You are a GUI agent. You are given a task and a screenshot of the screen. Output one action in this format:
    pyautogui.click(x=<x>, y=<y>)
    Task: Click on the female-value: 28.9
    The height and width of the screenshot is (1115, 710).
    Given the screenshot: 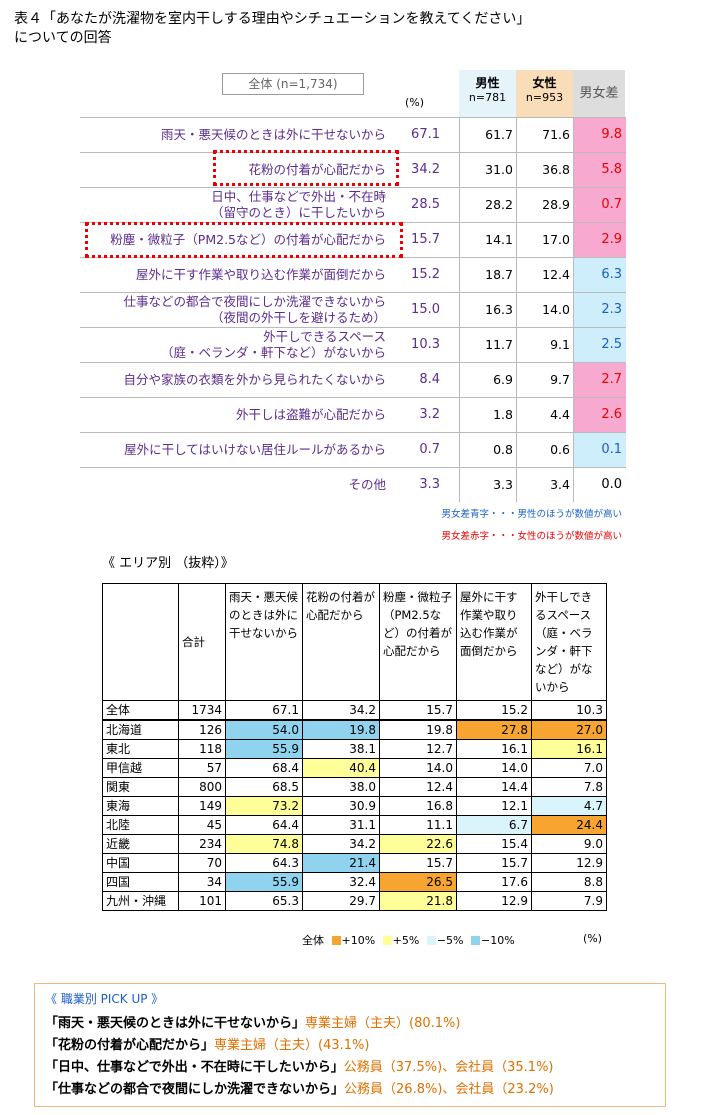 What is the action you would take?
    pyautogui.click(x=544, y=205)
    